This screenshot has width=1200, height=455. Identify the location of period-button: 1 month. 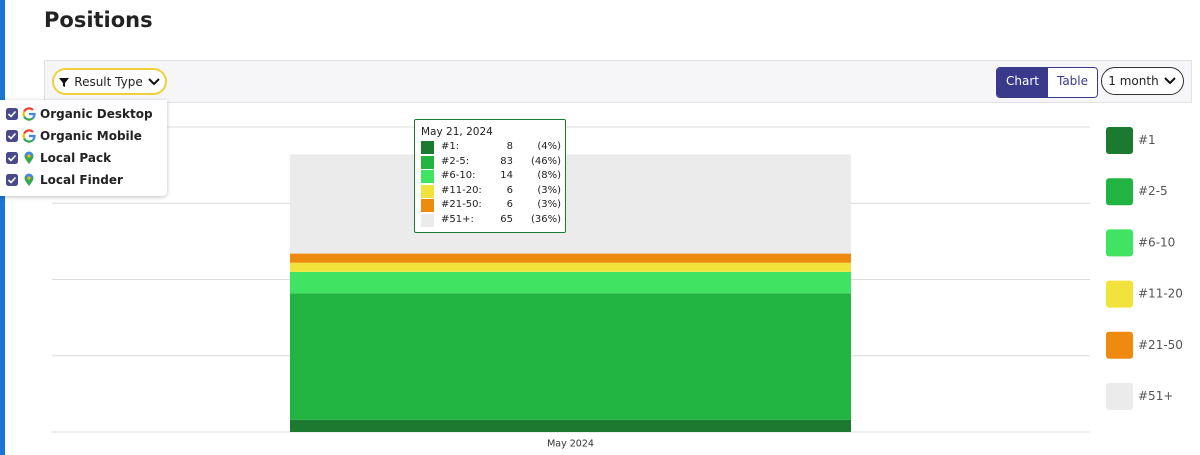
(1142, 81).